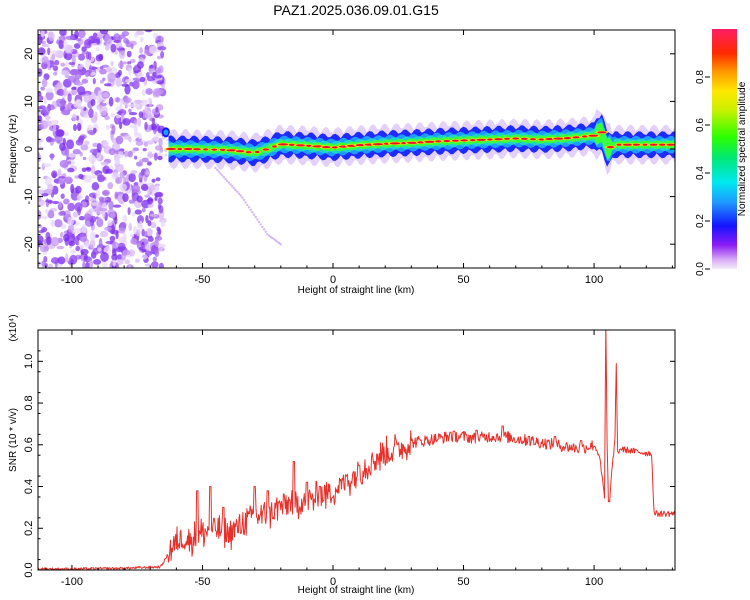 The height and width of the screenshot is (600, 750). Describe the element at coordinates (29, 149) in the screenshot. I see `y-tick-label: 0` at that location.